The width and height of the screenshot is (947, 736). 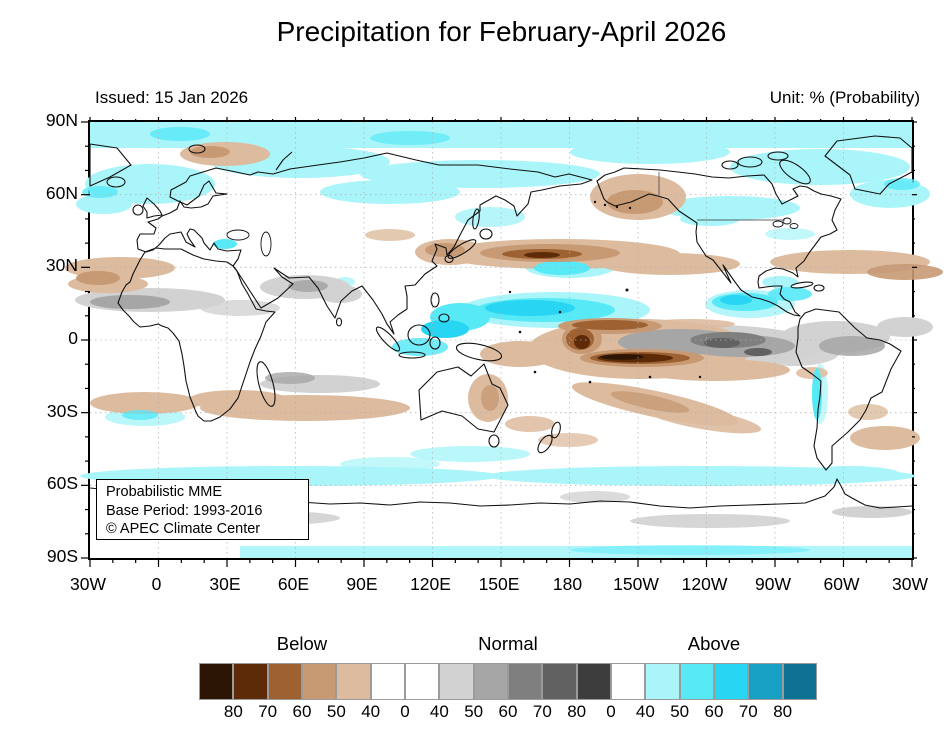 I want to click on lon-tick-label: 30E, so click(x=225, y=584).